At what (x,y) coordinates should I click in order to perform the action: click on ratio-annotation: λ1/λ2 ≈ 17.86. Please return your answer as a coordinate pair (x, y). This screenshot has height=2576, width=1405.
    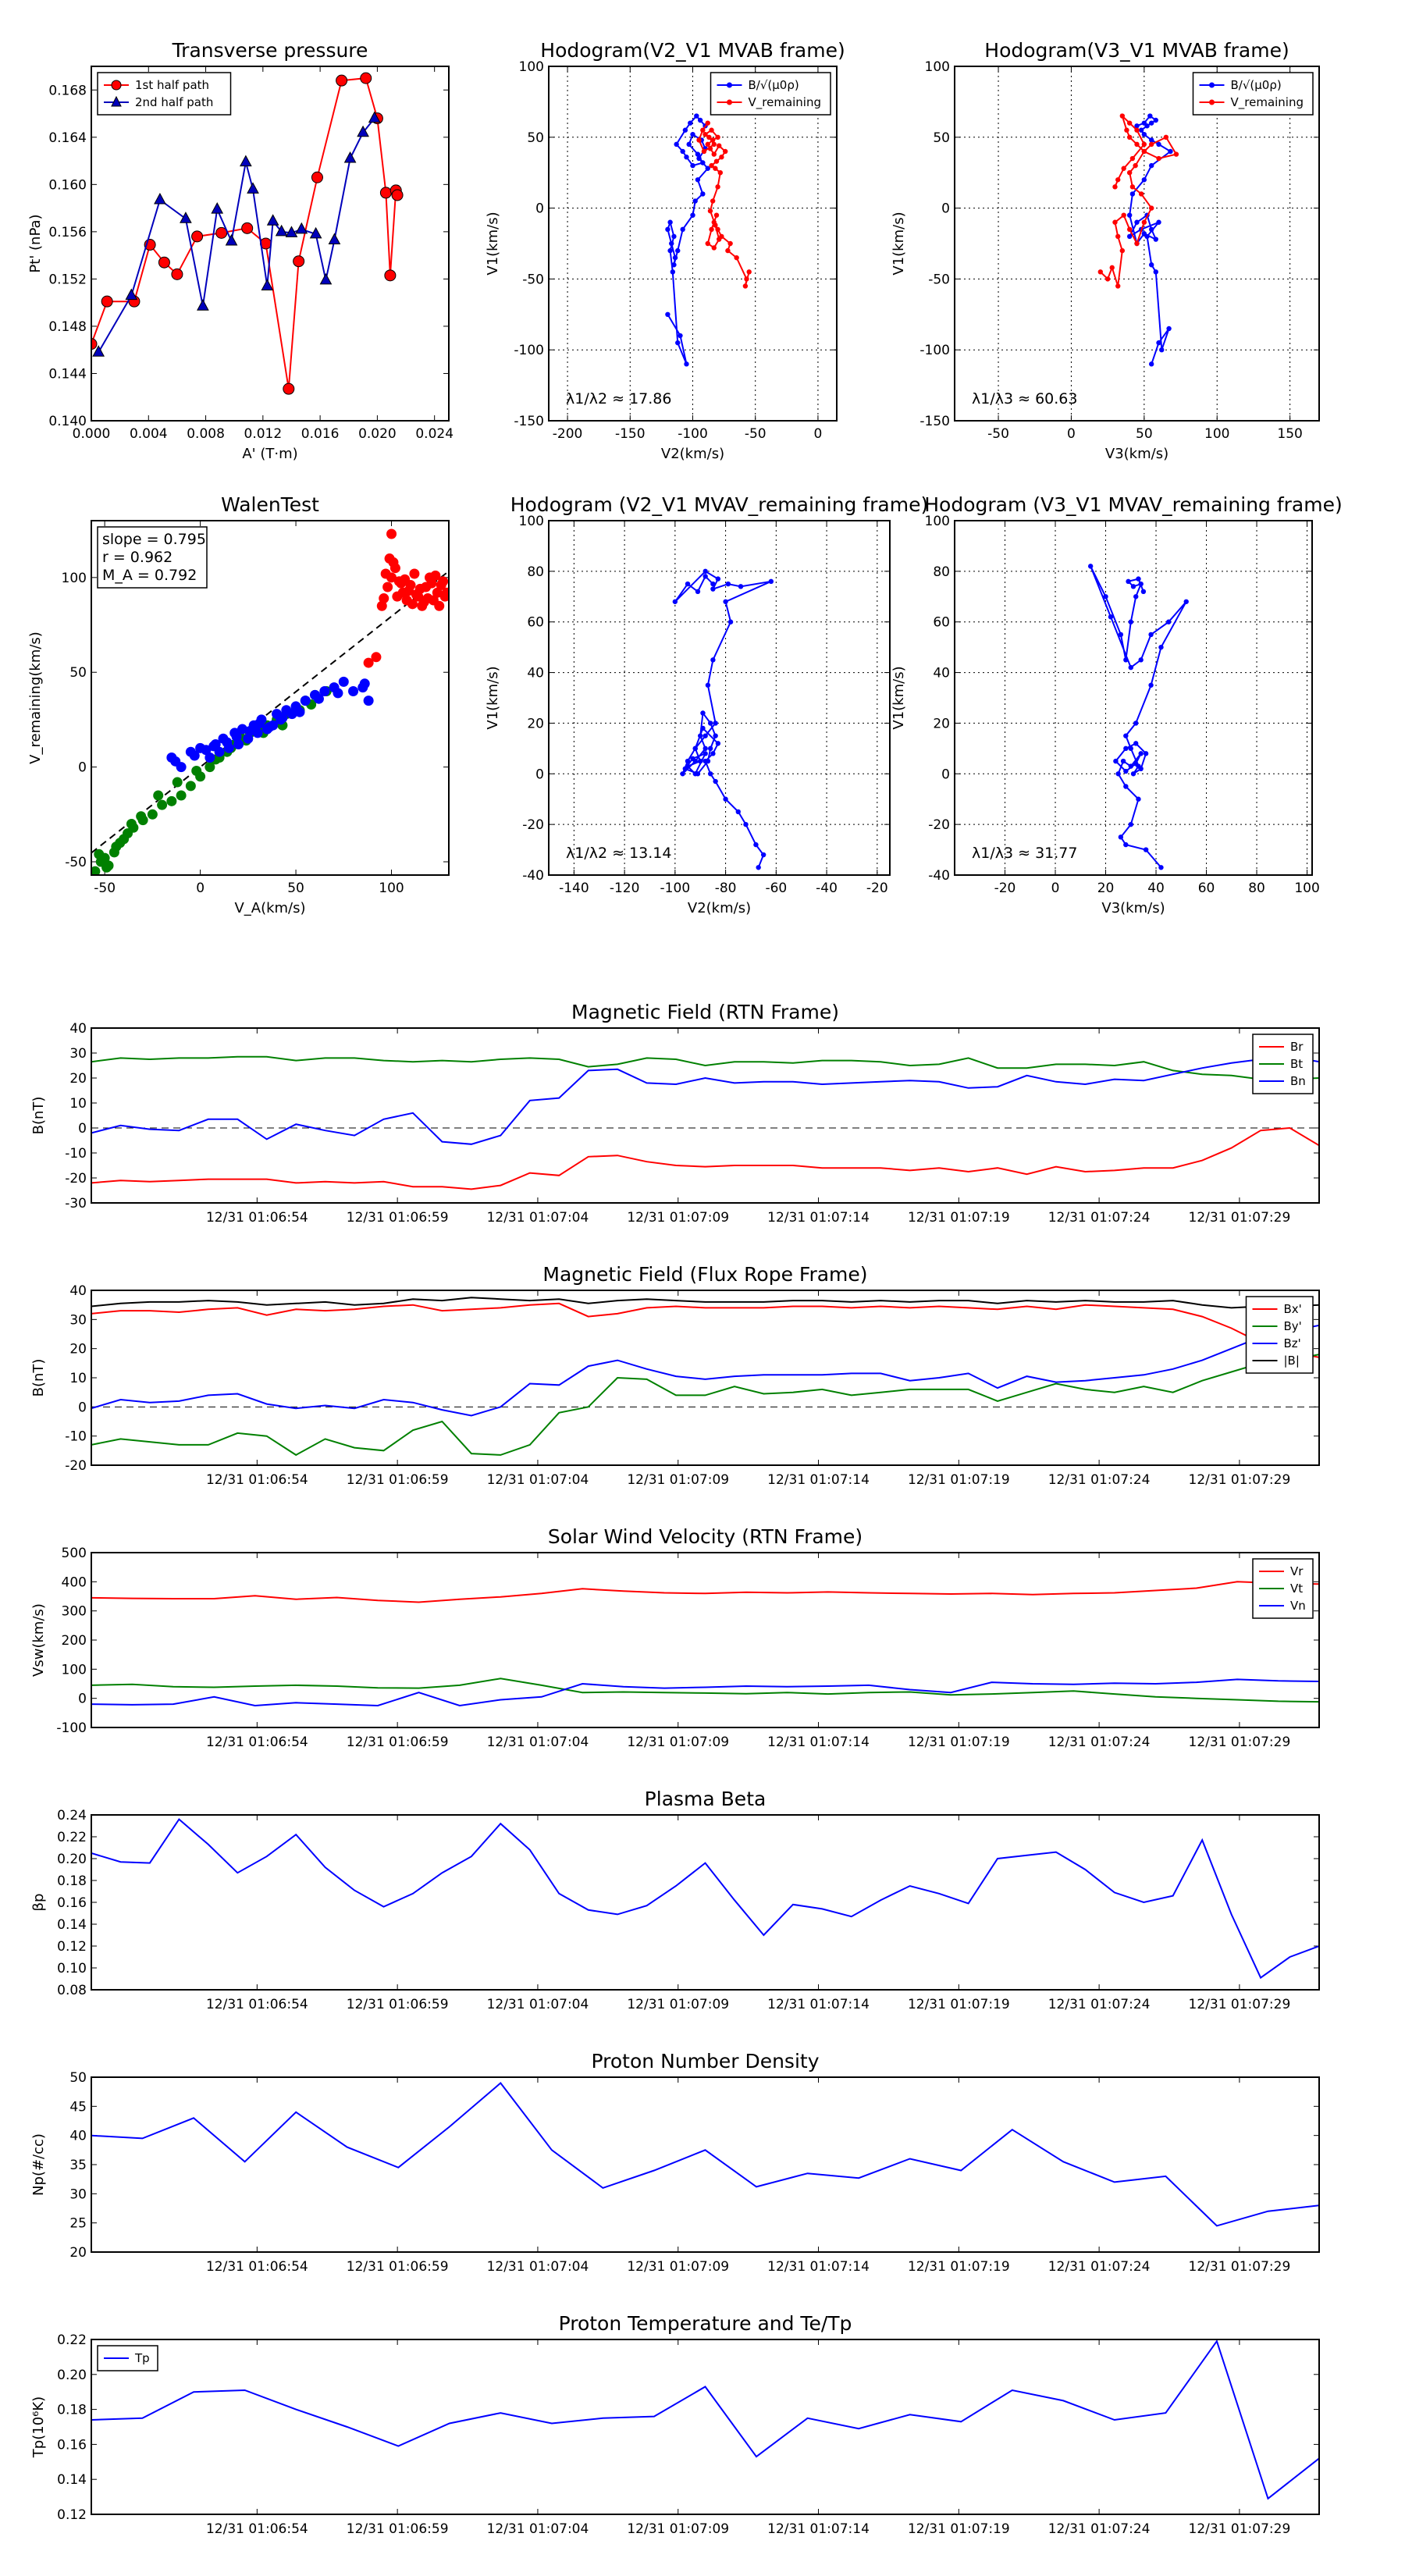
    Looking at the image, I should click on (618, 398).